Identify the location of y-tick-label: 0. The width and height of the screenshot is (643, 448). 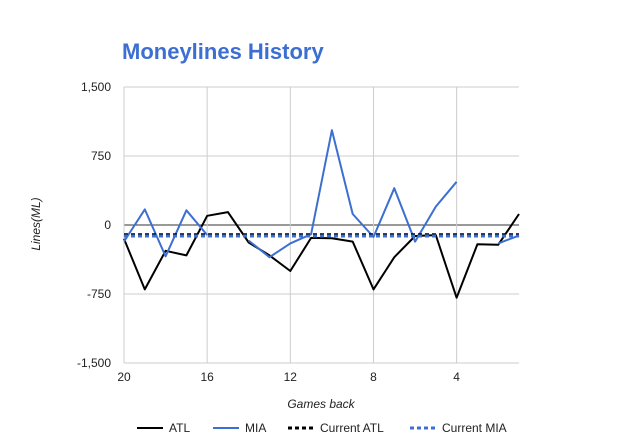
(107, 225).